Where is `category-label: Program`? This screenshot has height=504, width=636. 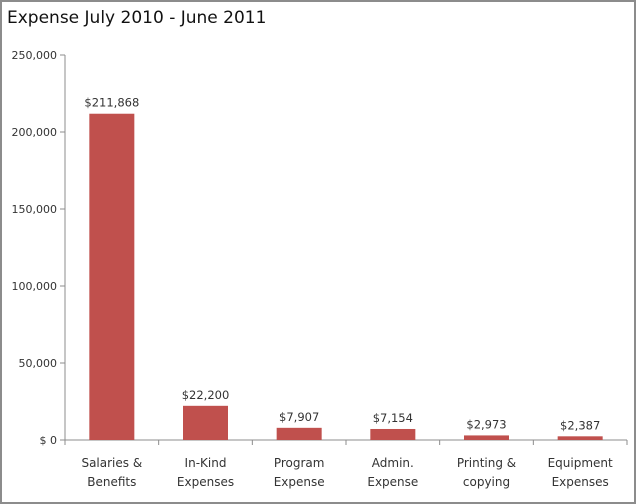 category-label: Program is located at coordinates (299, 463).